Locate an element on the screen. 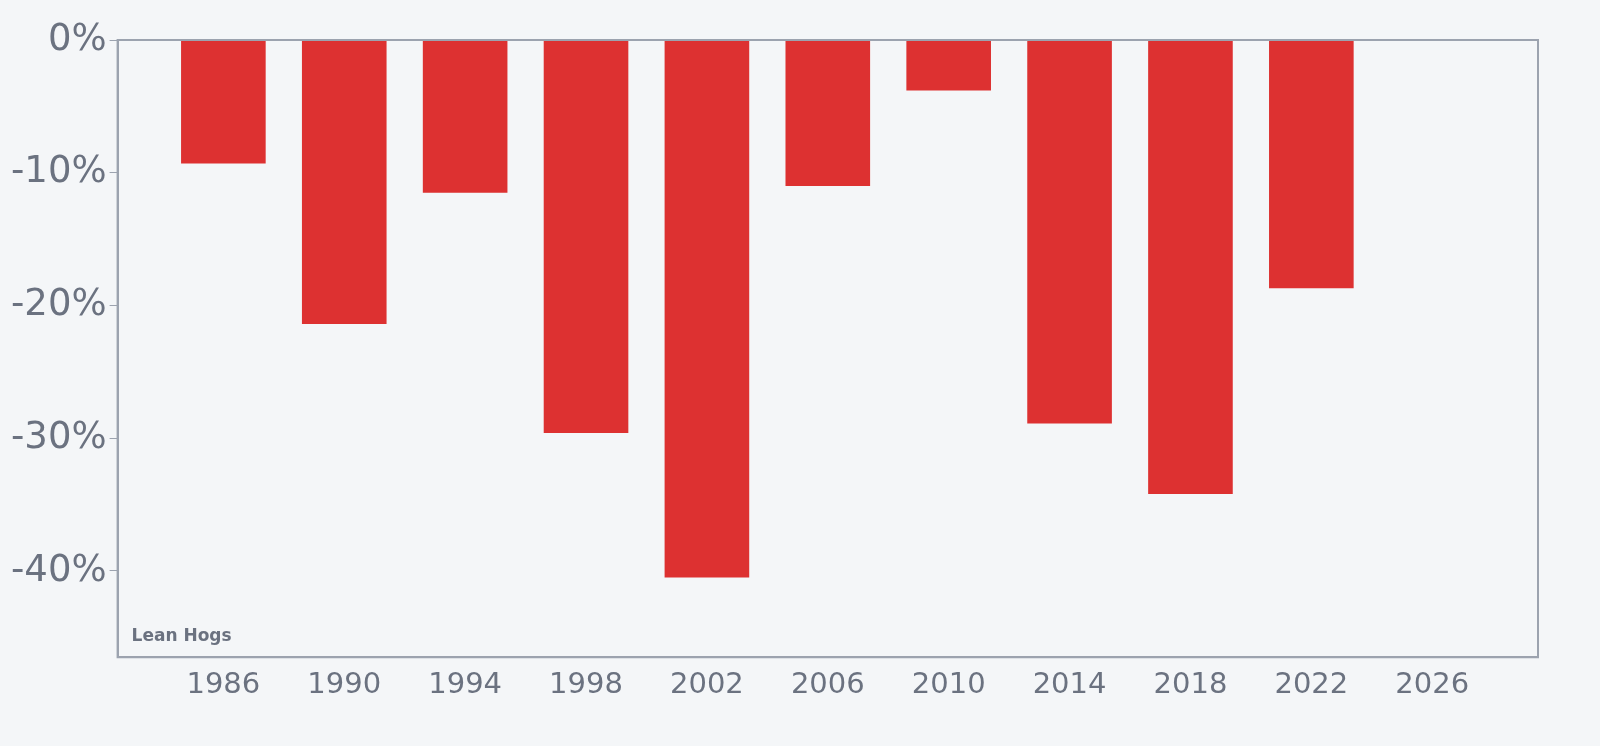 Image resolution: width=1600 pixels, height=746 pixels. x-tick-label: 2006 is located at coordinates (827, 683).